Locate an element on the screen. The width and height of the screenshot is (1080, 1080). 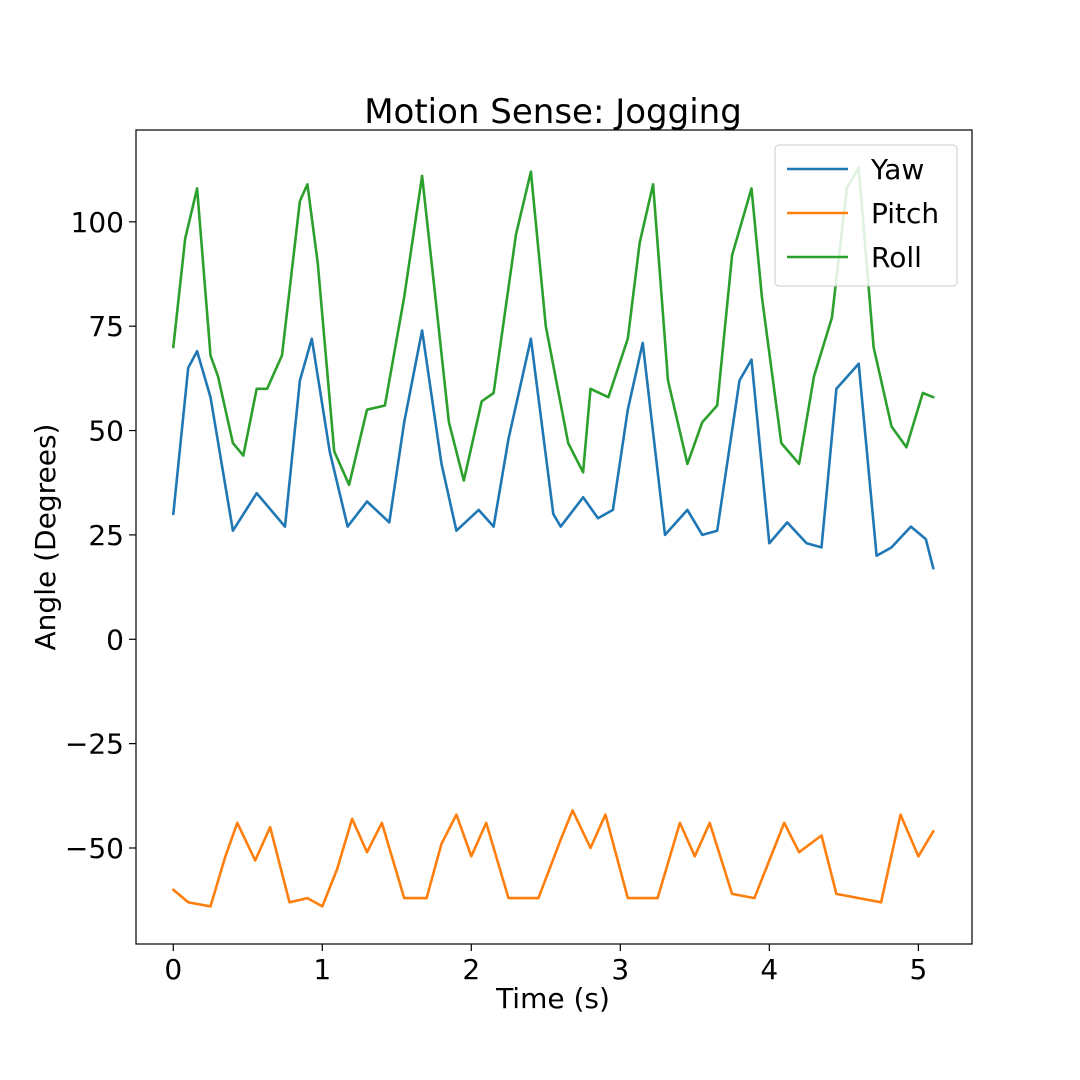
y-axis-label: Angle (Degrees) is located at coordinates (45, 537).